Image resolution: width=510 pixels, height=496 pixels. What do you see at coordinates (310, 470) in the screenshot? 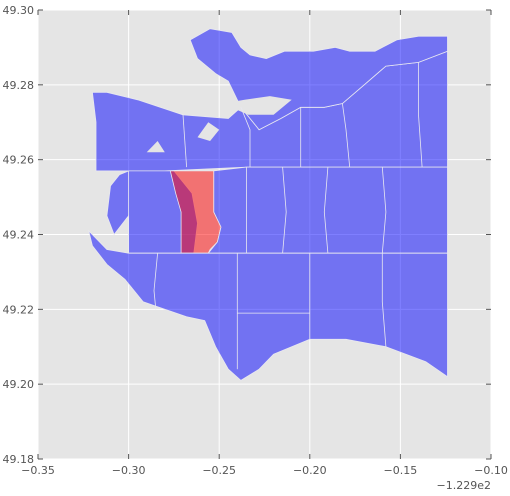
I see `x-tick-label: −0.20` at bounding box center [310, 470].